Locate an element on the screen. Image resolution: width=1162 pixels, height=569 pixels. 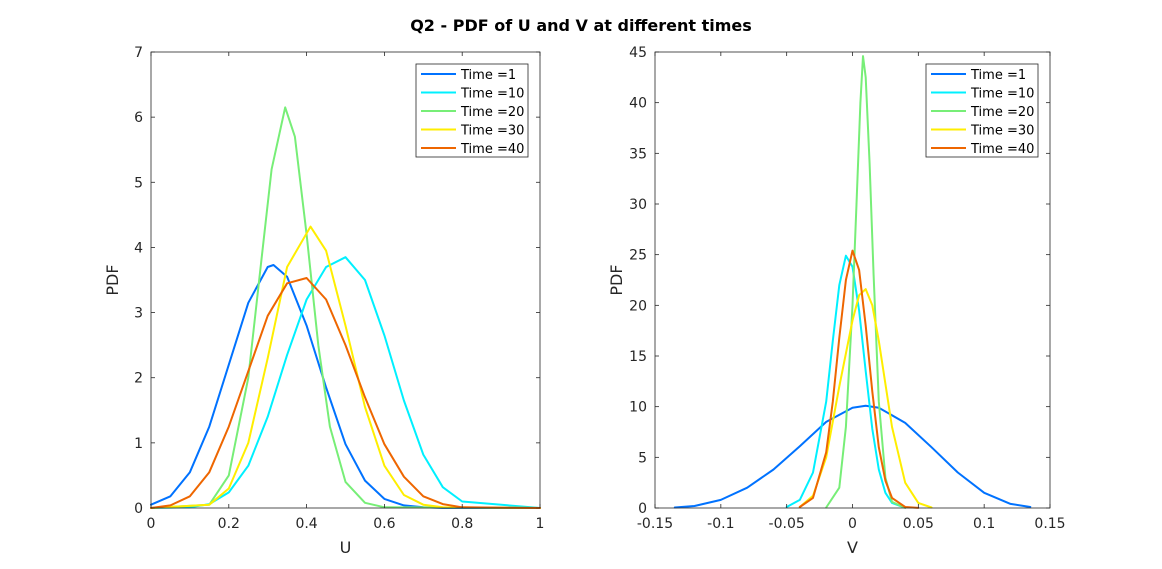
y-tick-label: 20 is located at coordinates (638, 306).